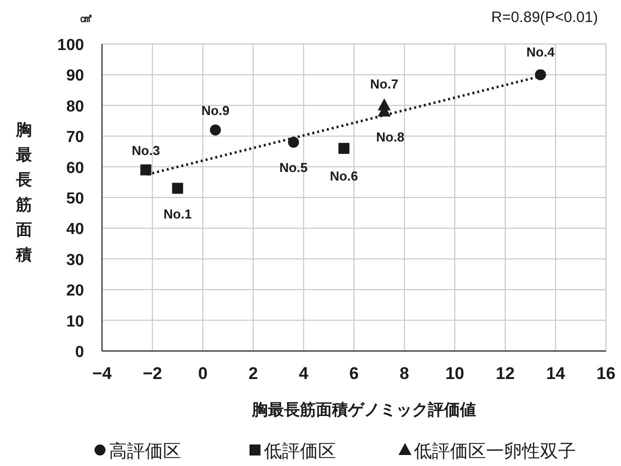  What do you see at coordinates (75, 291) in the screenshot?
I see `y-tick-label: 20` at bounding box center [75, 291].